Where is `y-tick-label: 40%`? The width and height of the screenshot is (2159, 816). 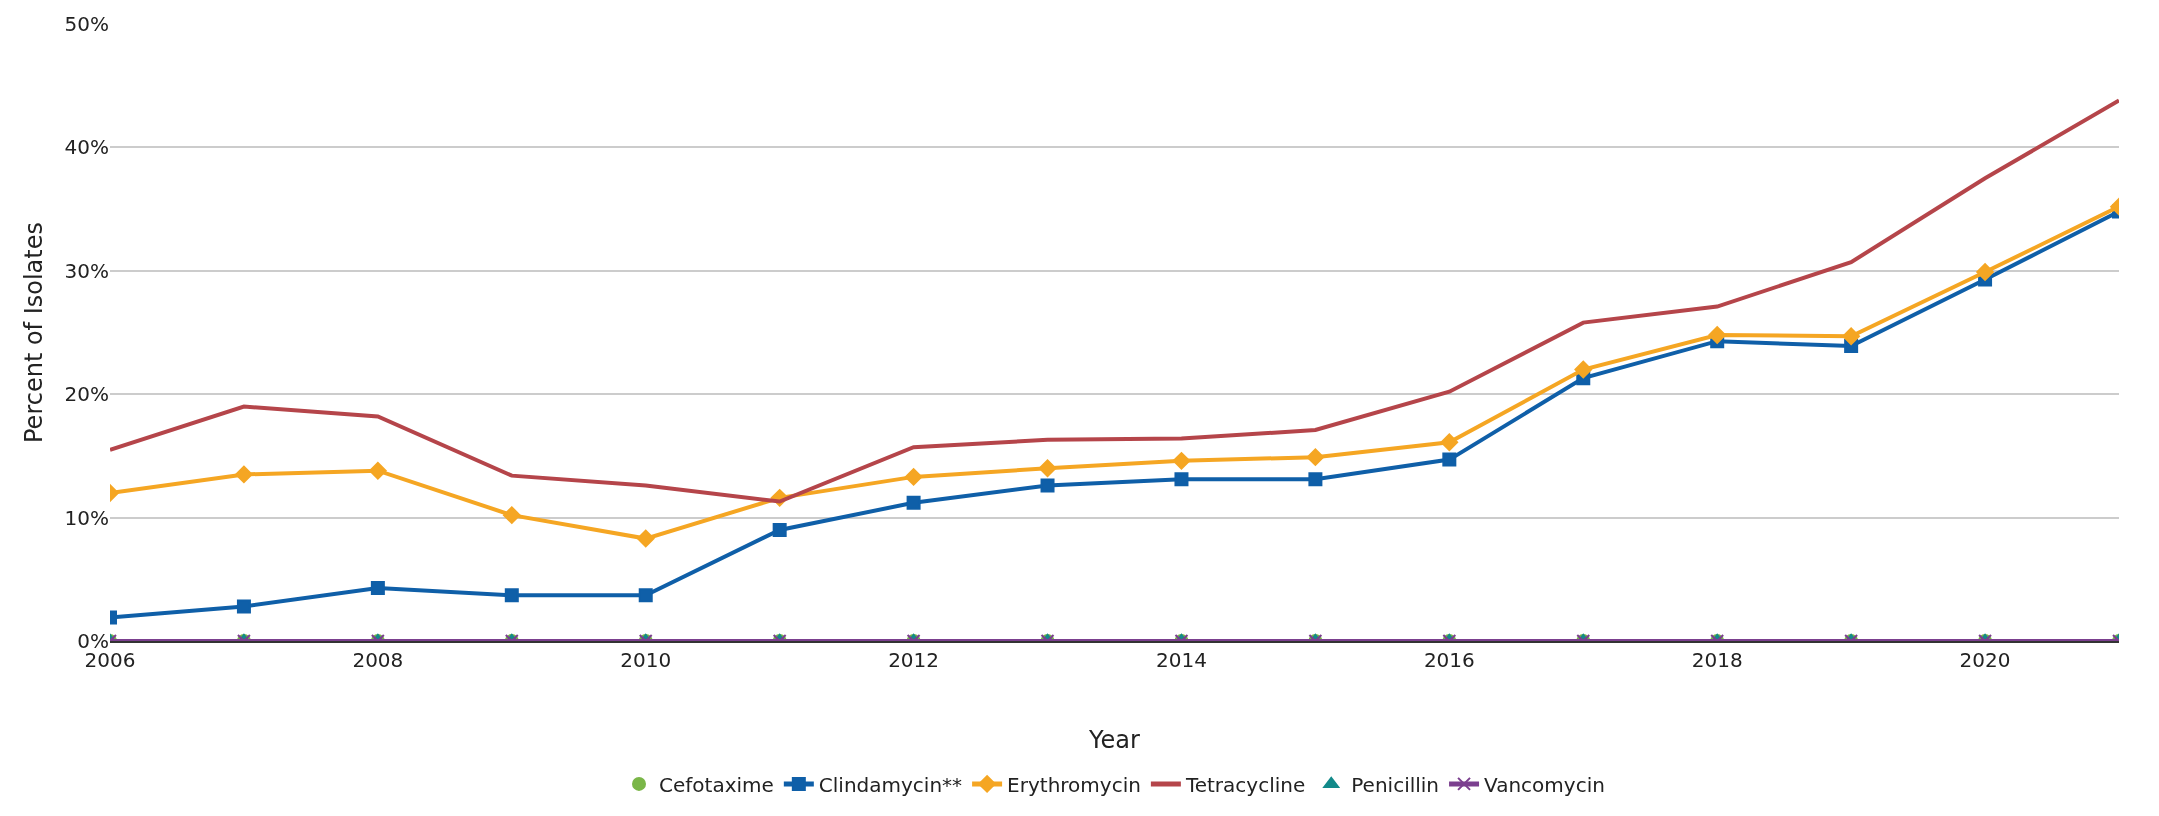 y-tick-label: 40% is located at coordinates (86, 147).